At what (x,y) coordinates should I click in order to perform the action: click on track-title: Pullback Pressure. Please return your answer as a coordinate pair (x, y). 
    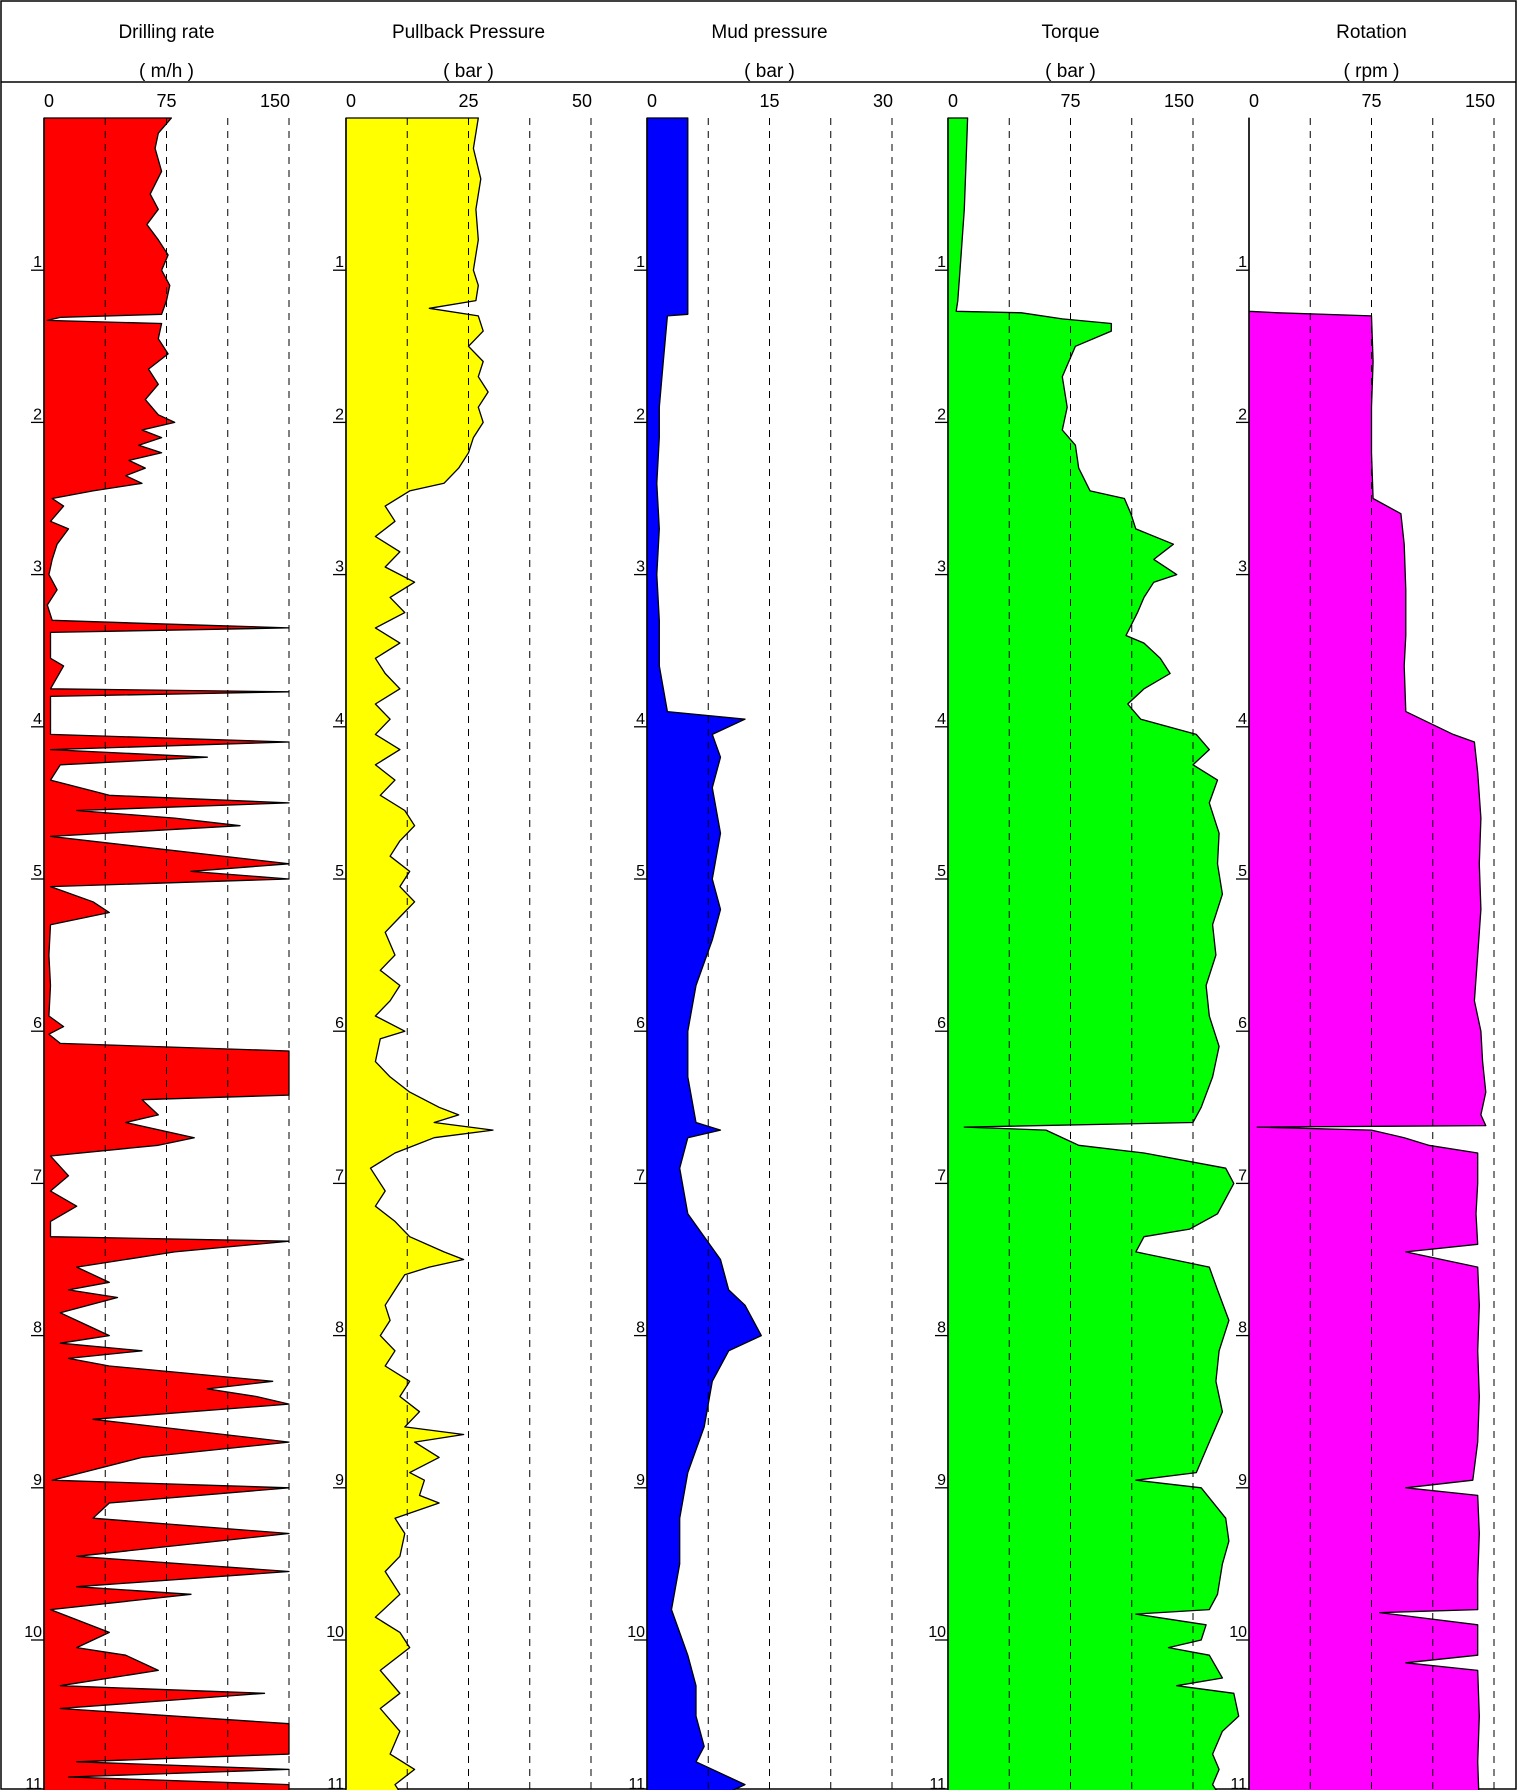
    Looking at the image, I should click on (468, 32).